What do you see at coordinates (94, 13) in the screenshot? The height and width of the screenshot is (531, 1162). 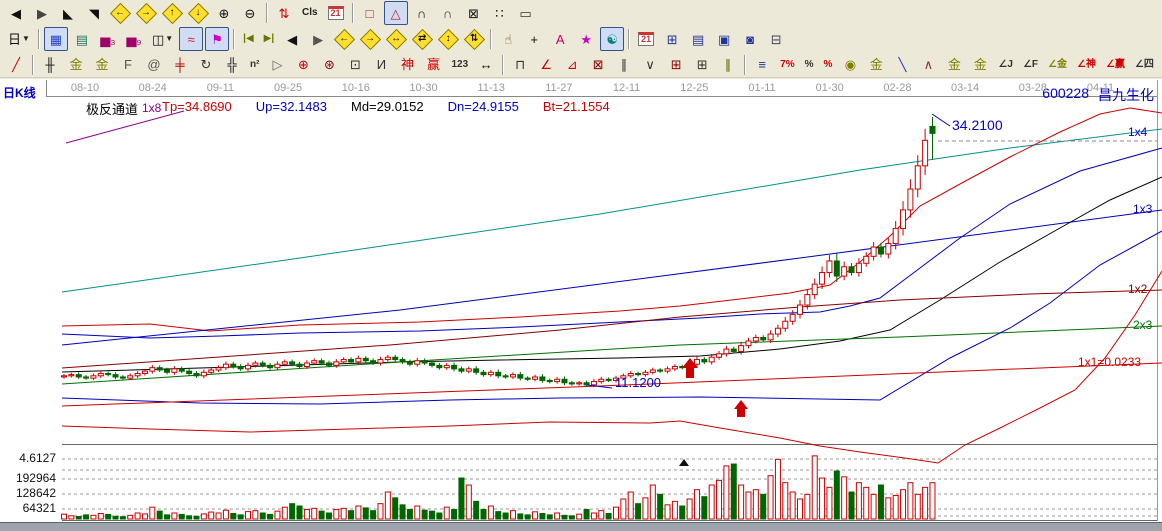 I see `page-right-icon: ◥` at bounding box center [94, 13].